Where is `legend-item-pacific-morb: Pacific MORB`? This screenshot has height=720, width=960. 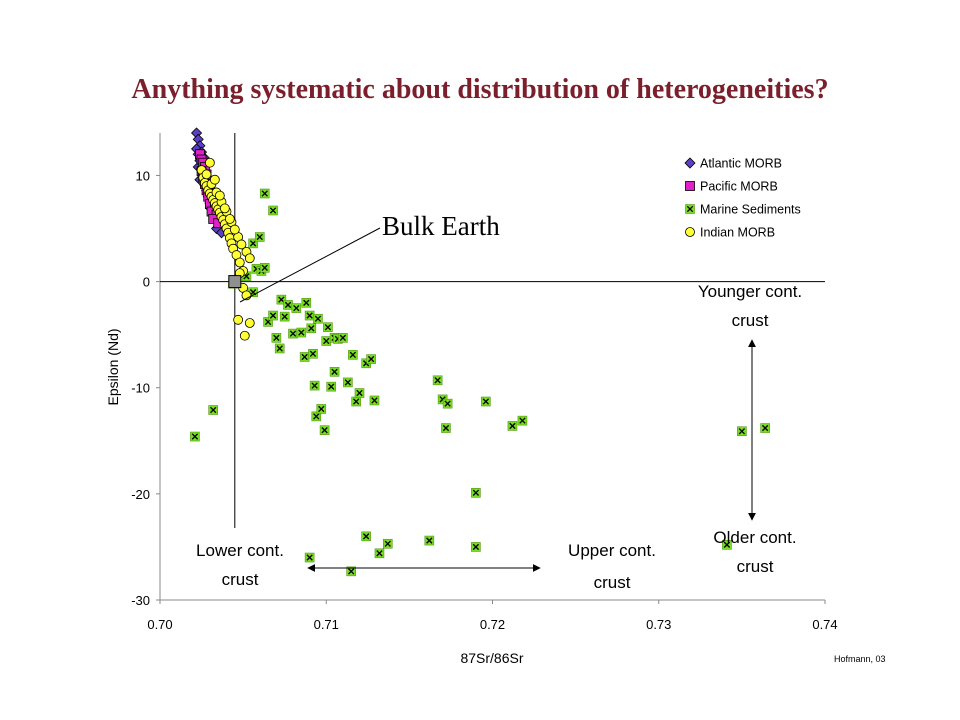
legend-item-pacific-morb: Pacific MORB is located at coordinates (731, 187).